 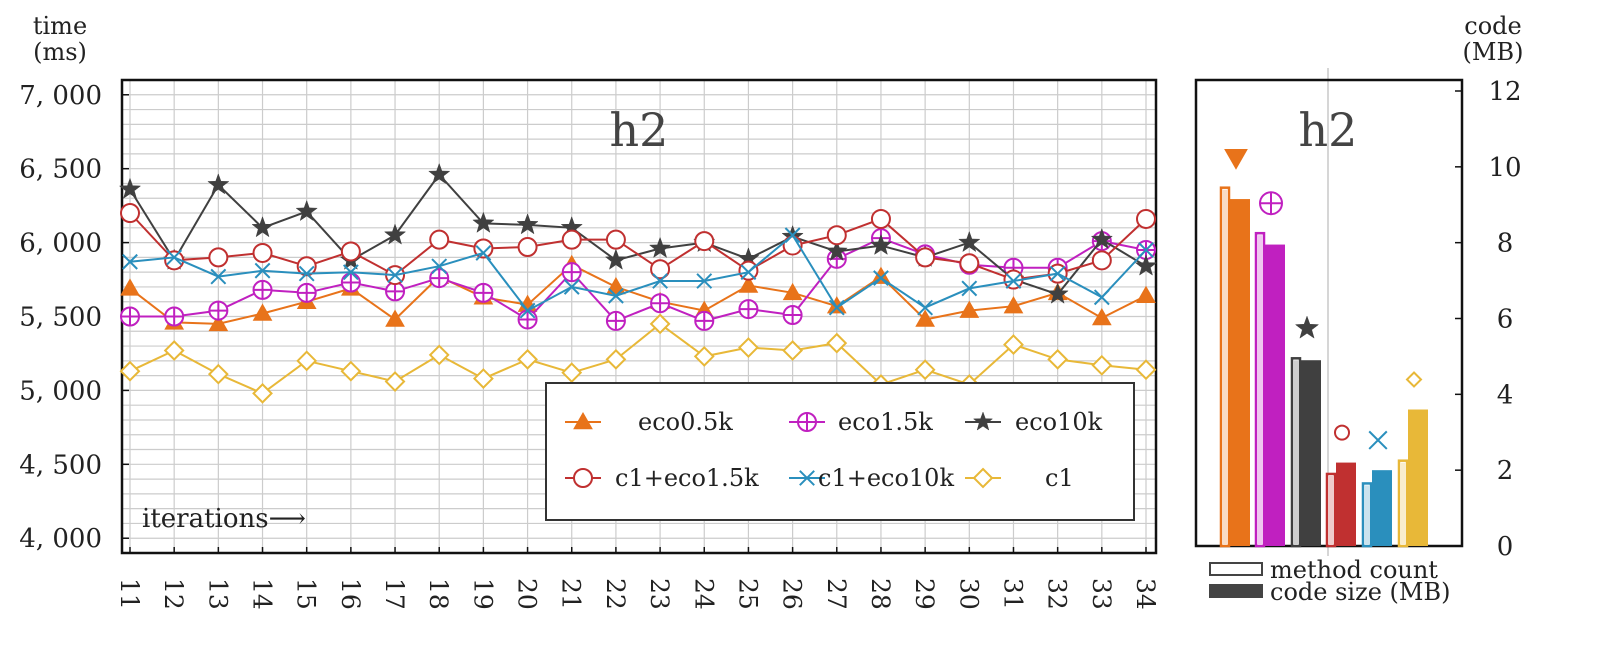 I want to click on legend-label: c1+eco10k, so click(x=886, y=478).